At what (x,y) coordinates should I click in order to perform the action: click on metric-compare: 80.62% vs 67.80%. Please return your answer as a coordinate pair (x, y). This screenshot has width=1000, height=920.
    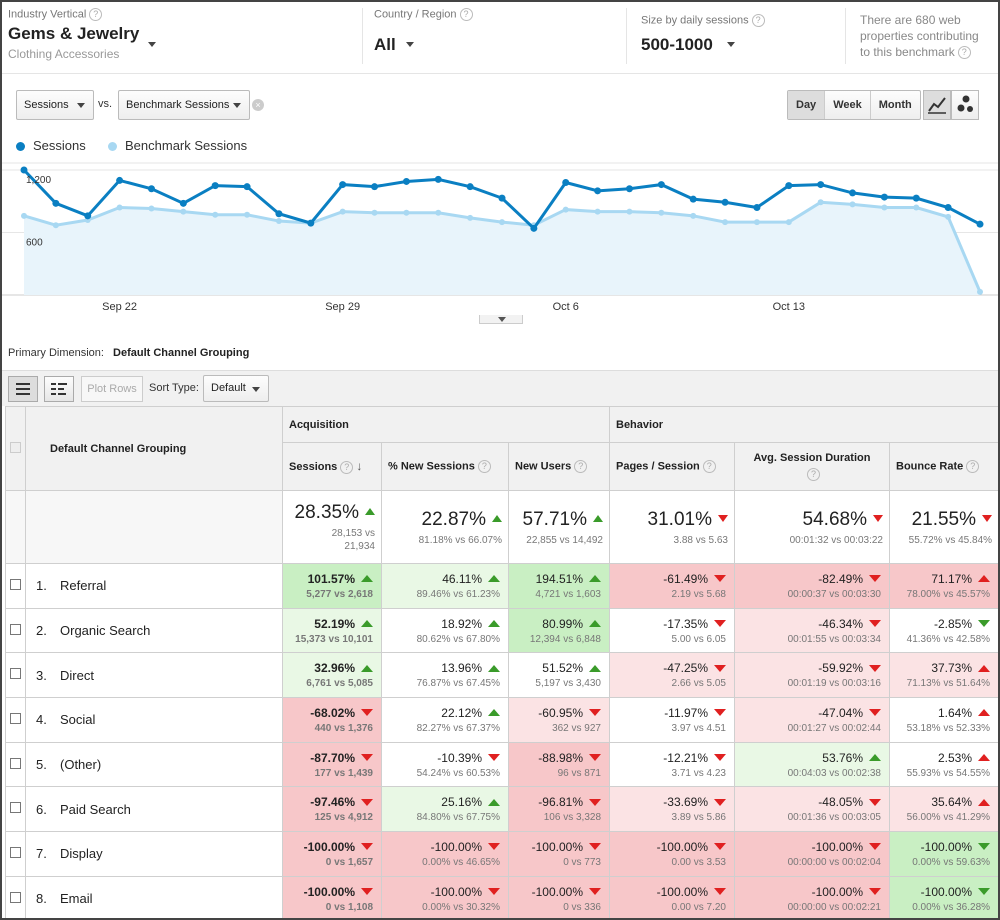
    Looking at the image, I should click on (458, 639).